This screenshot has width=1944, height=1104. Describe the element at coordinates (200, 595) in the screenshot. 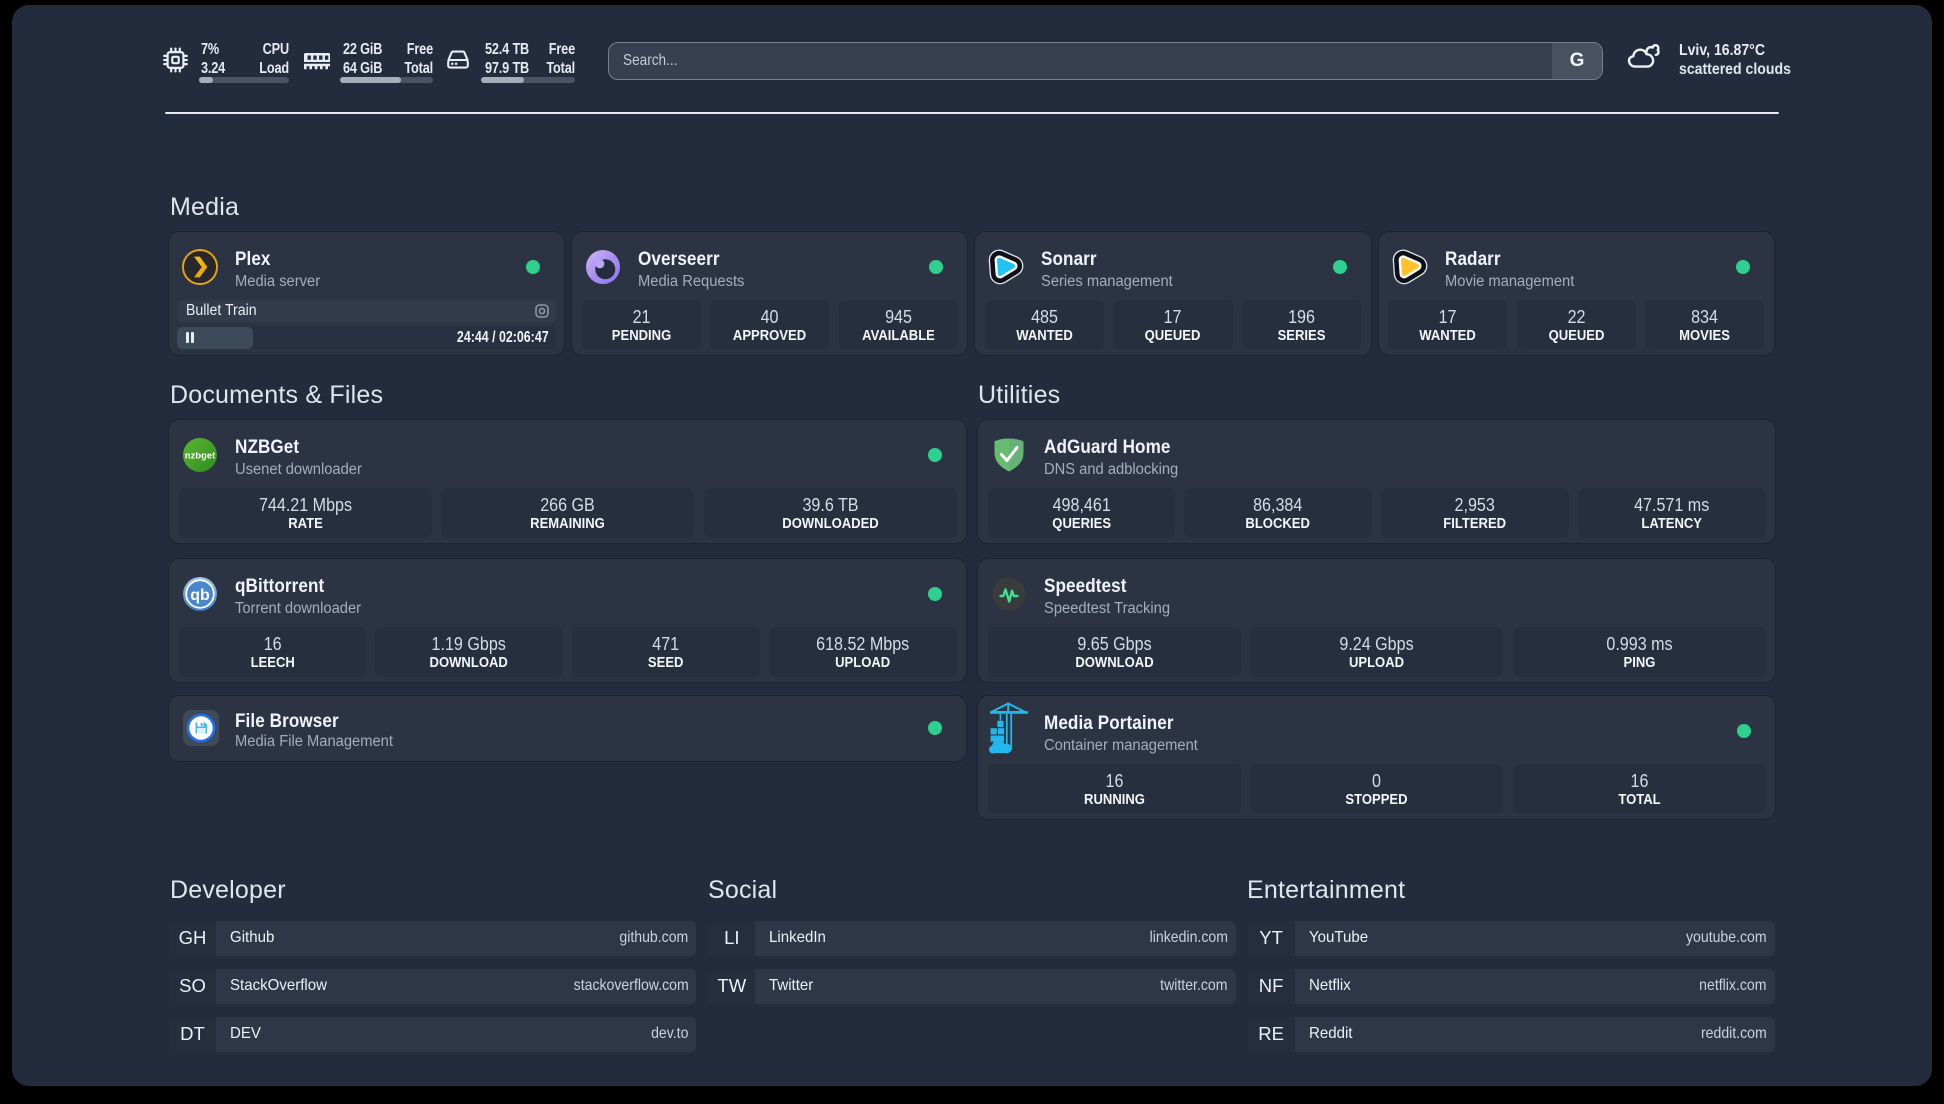

I see `svg-text: qb` at that location.